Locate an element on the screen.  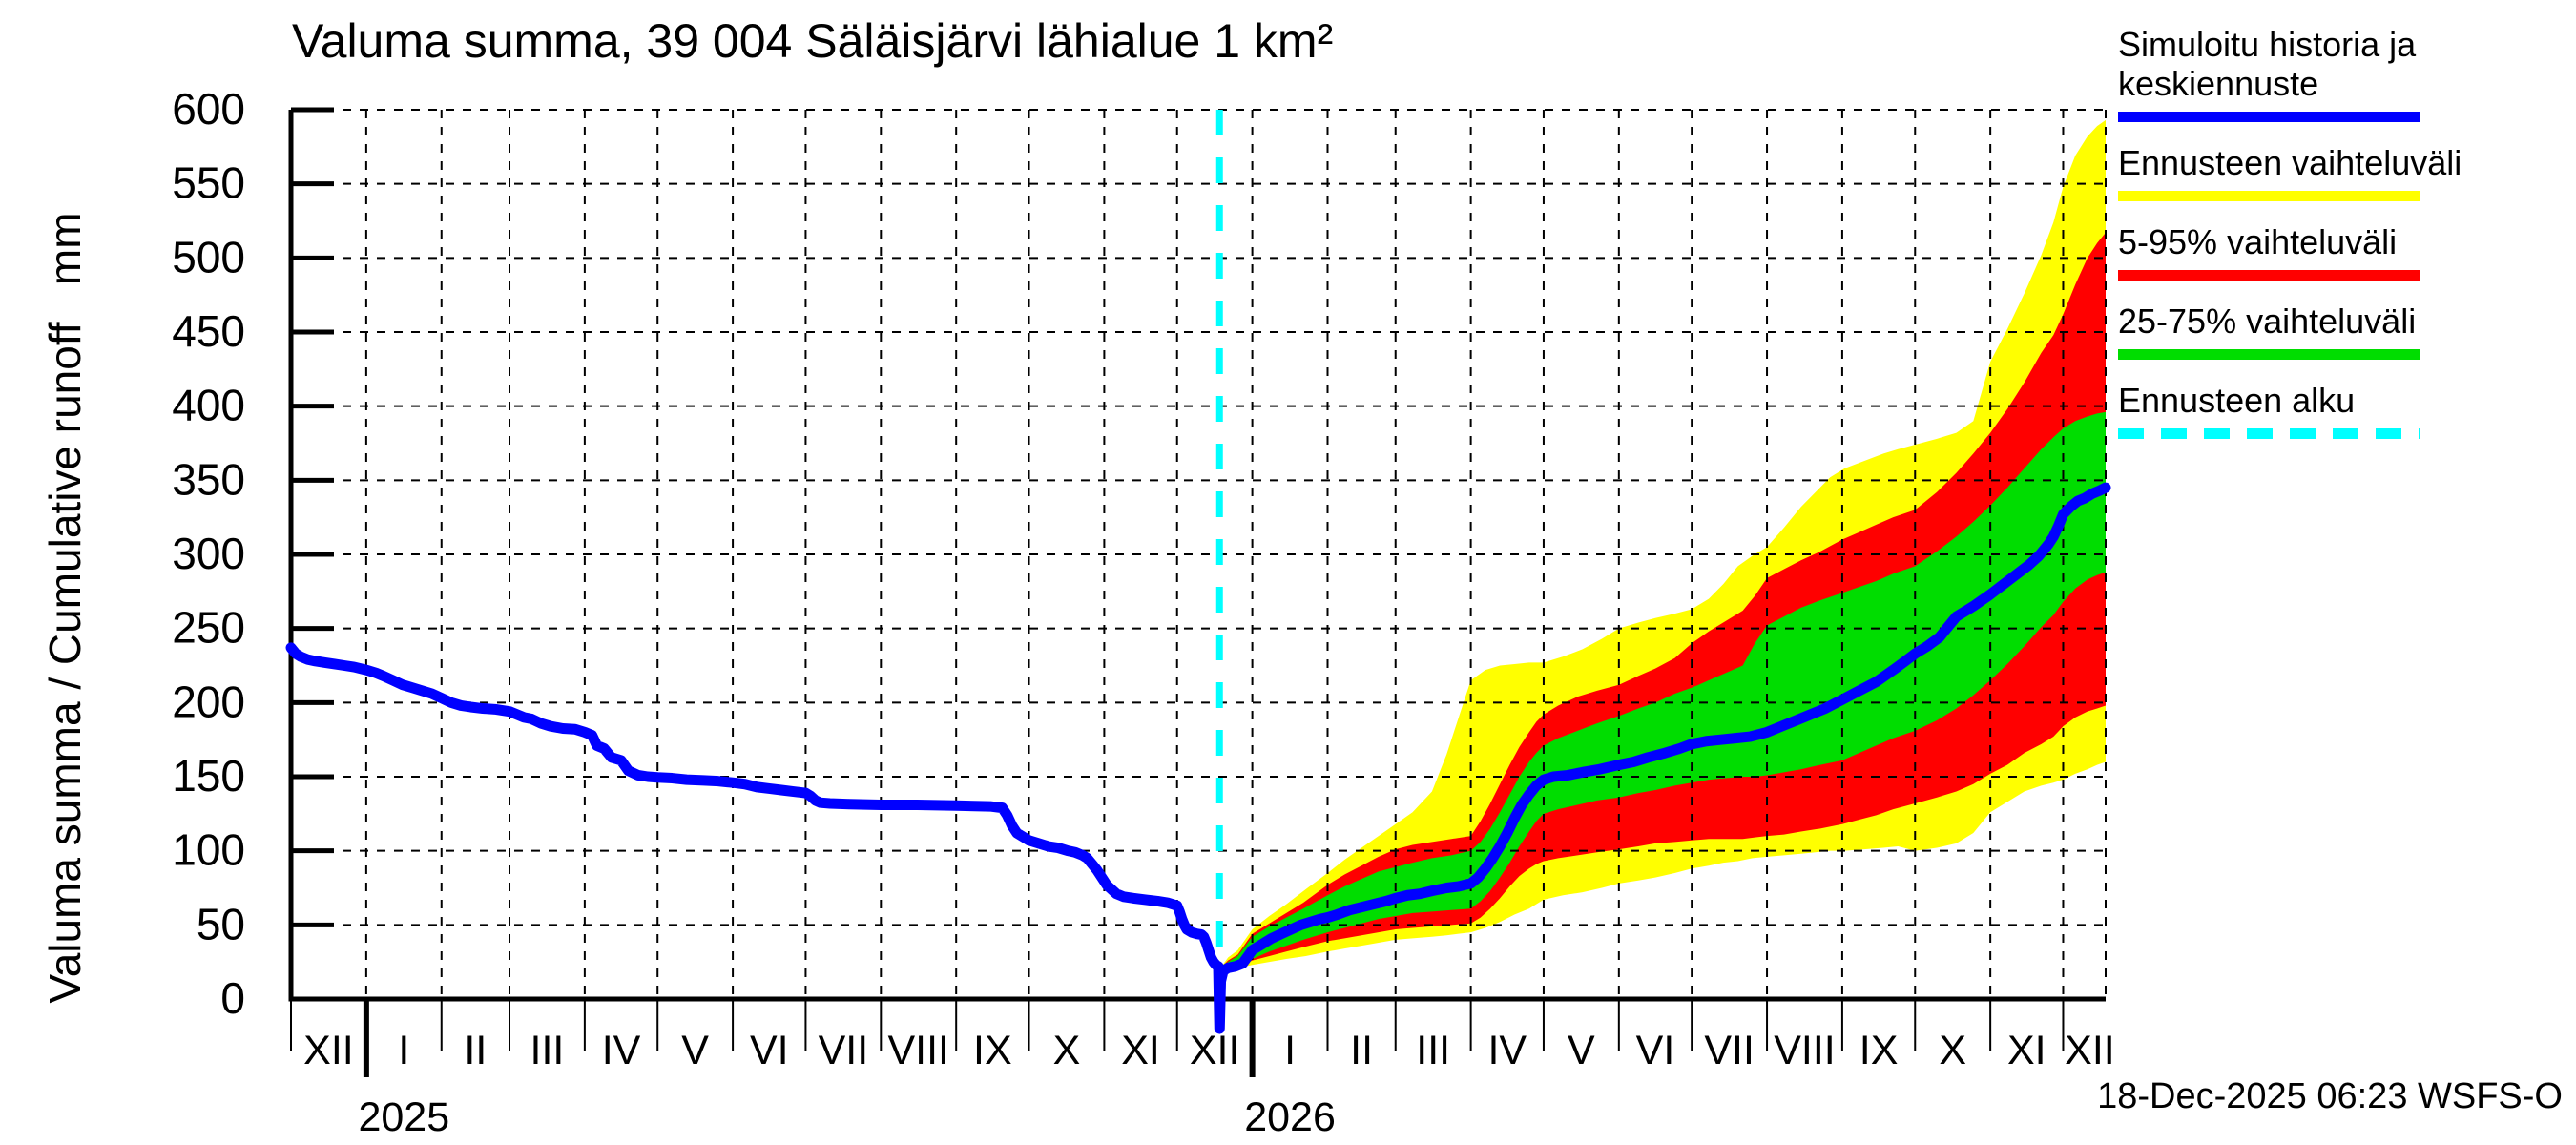
legend-item-1: Ennusteen vaihteluväli is located at coordinates (2323, 172).